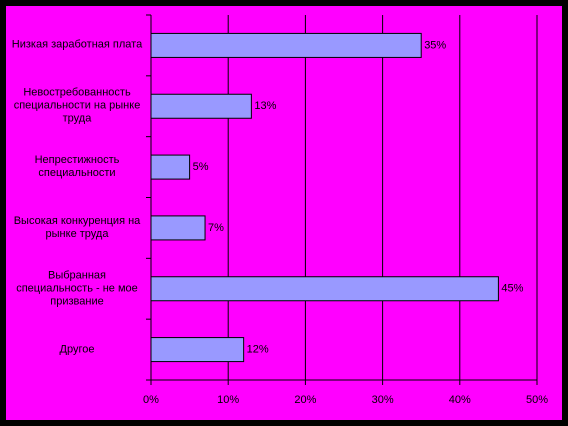 The height and width of the screenshot is (426, 568). Describe the element at coordinates (537, 400) in the screenshot. I see `x-tick-label: 50%` at that location.